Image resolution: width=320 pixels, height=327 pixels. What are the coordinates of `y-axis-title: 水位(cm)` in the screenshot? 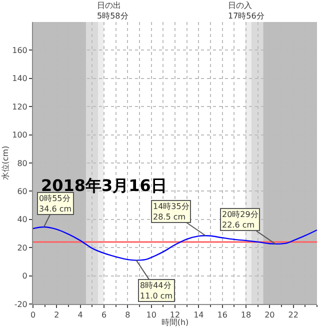 It's located at (5, 163).